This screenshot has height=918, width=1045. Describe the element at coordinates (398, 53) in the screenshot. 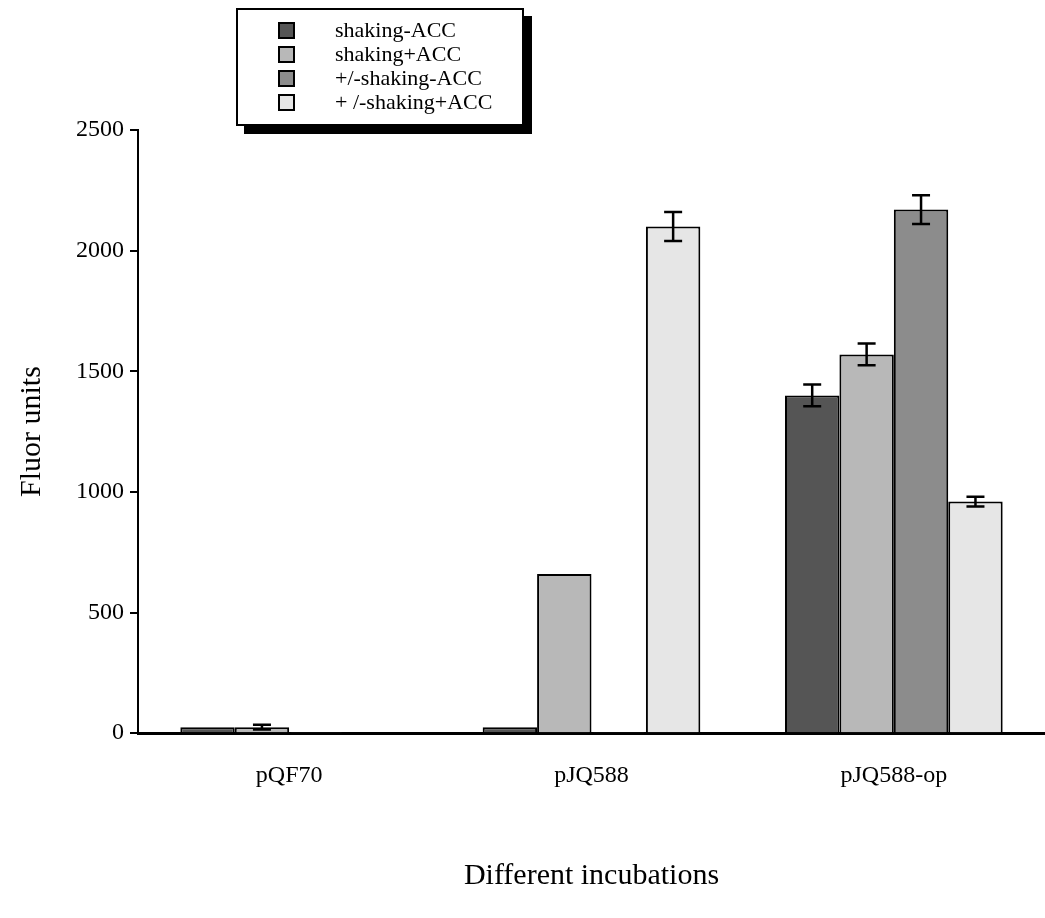

I see `legend-label: shaking+ACC` at that location.